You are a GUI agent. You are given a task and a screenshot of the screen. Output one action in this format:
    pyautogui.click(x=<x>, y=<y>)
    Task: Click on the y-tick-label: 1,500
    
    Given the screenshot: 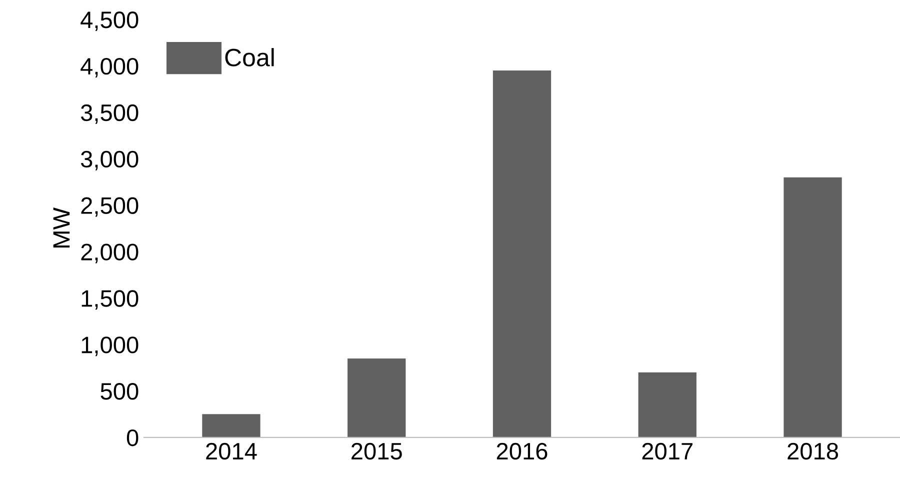 What is the action you would take?
    pyautogui.click(x=110, y=300)
    